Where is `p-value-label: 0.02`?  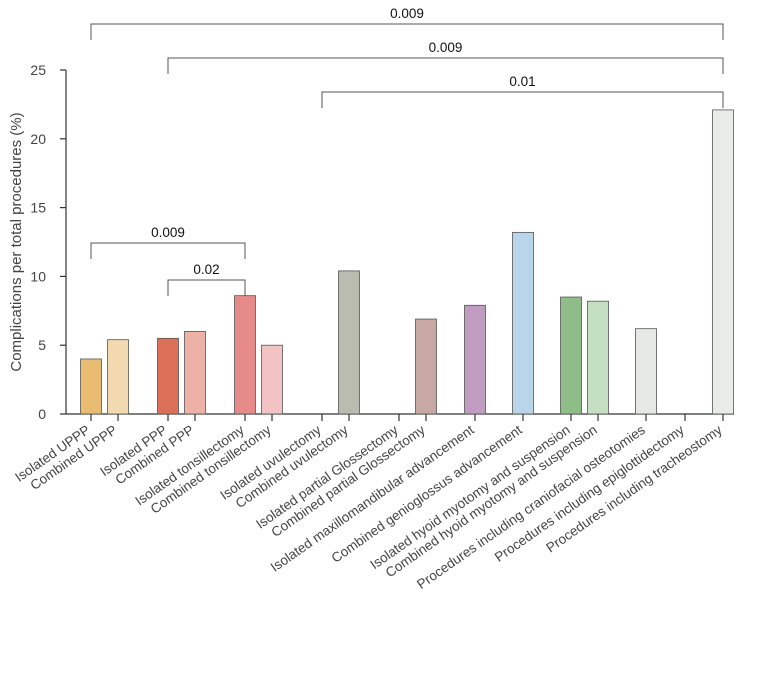
p-value-label: 0.02 is located at coordinates (206, 269).